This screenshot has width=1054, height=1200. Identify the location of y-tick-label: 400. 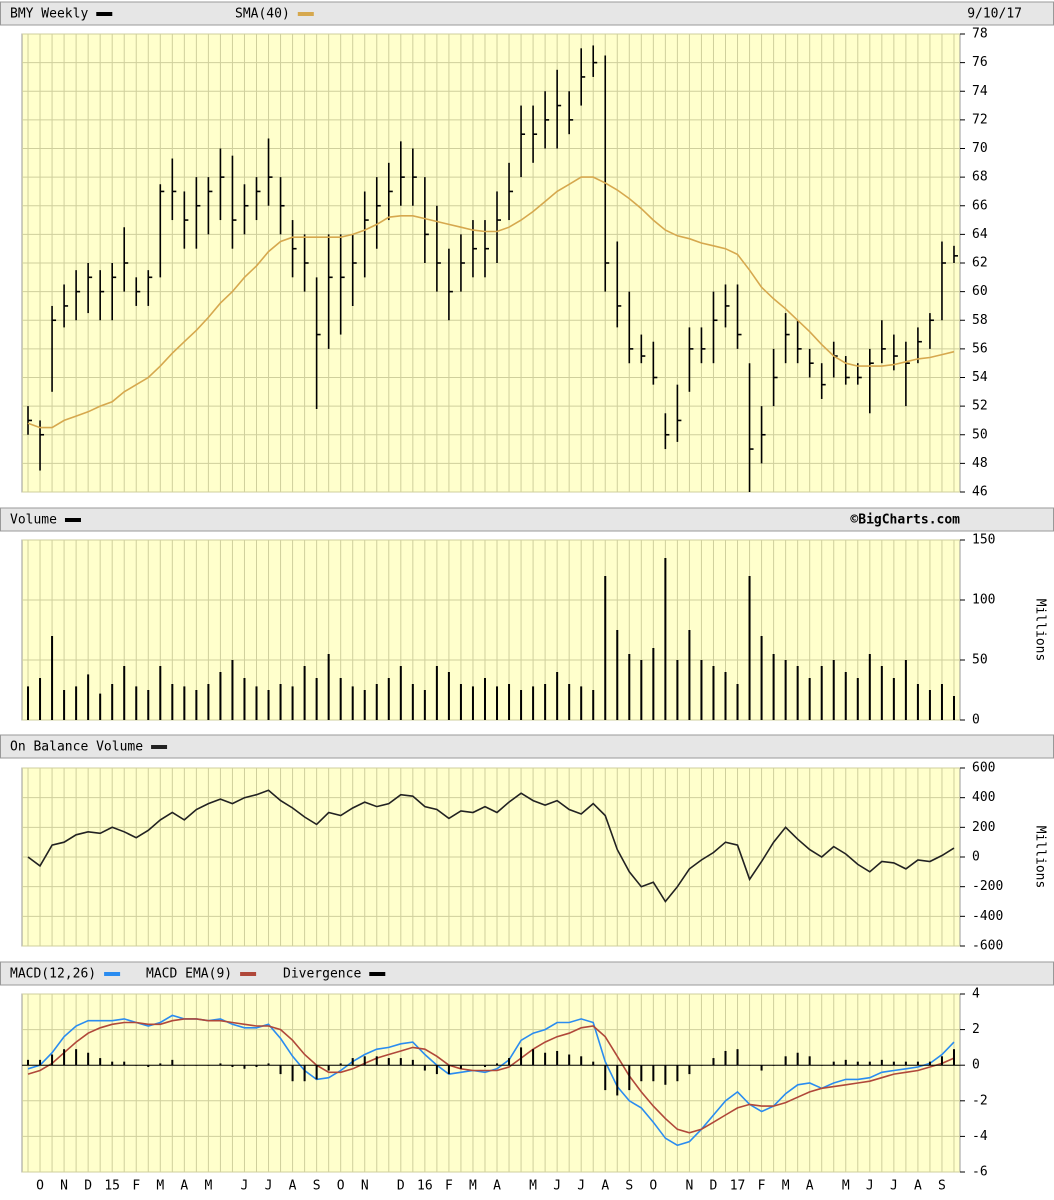
(983, 797).